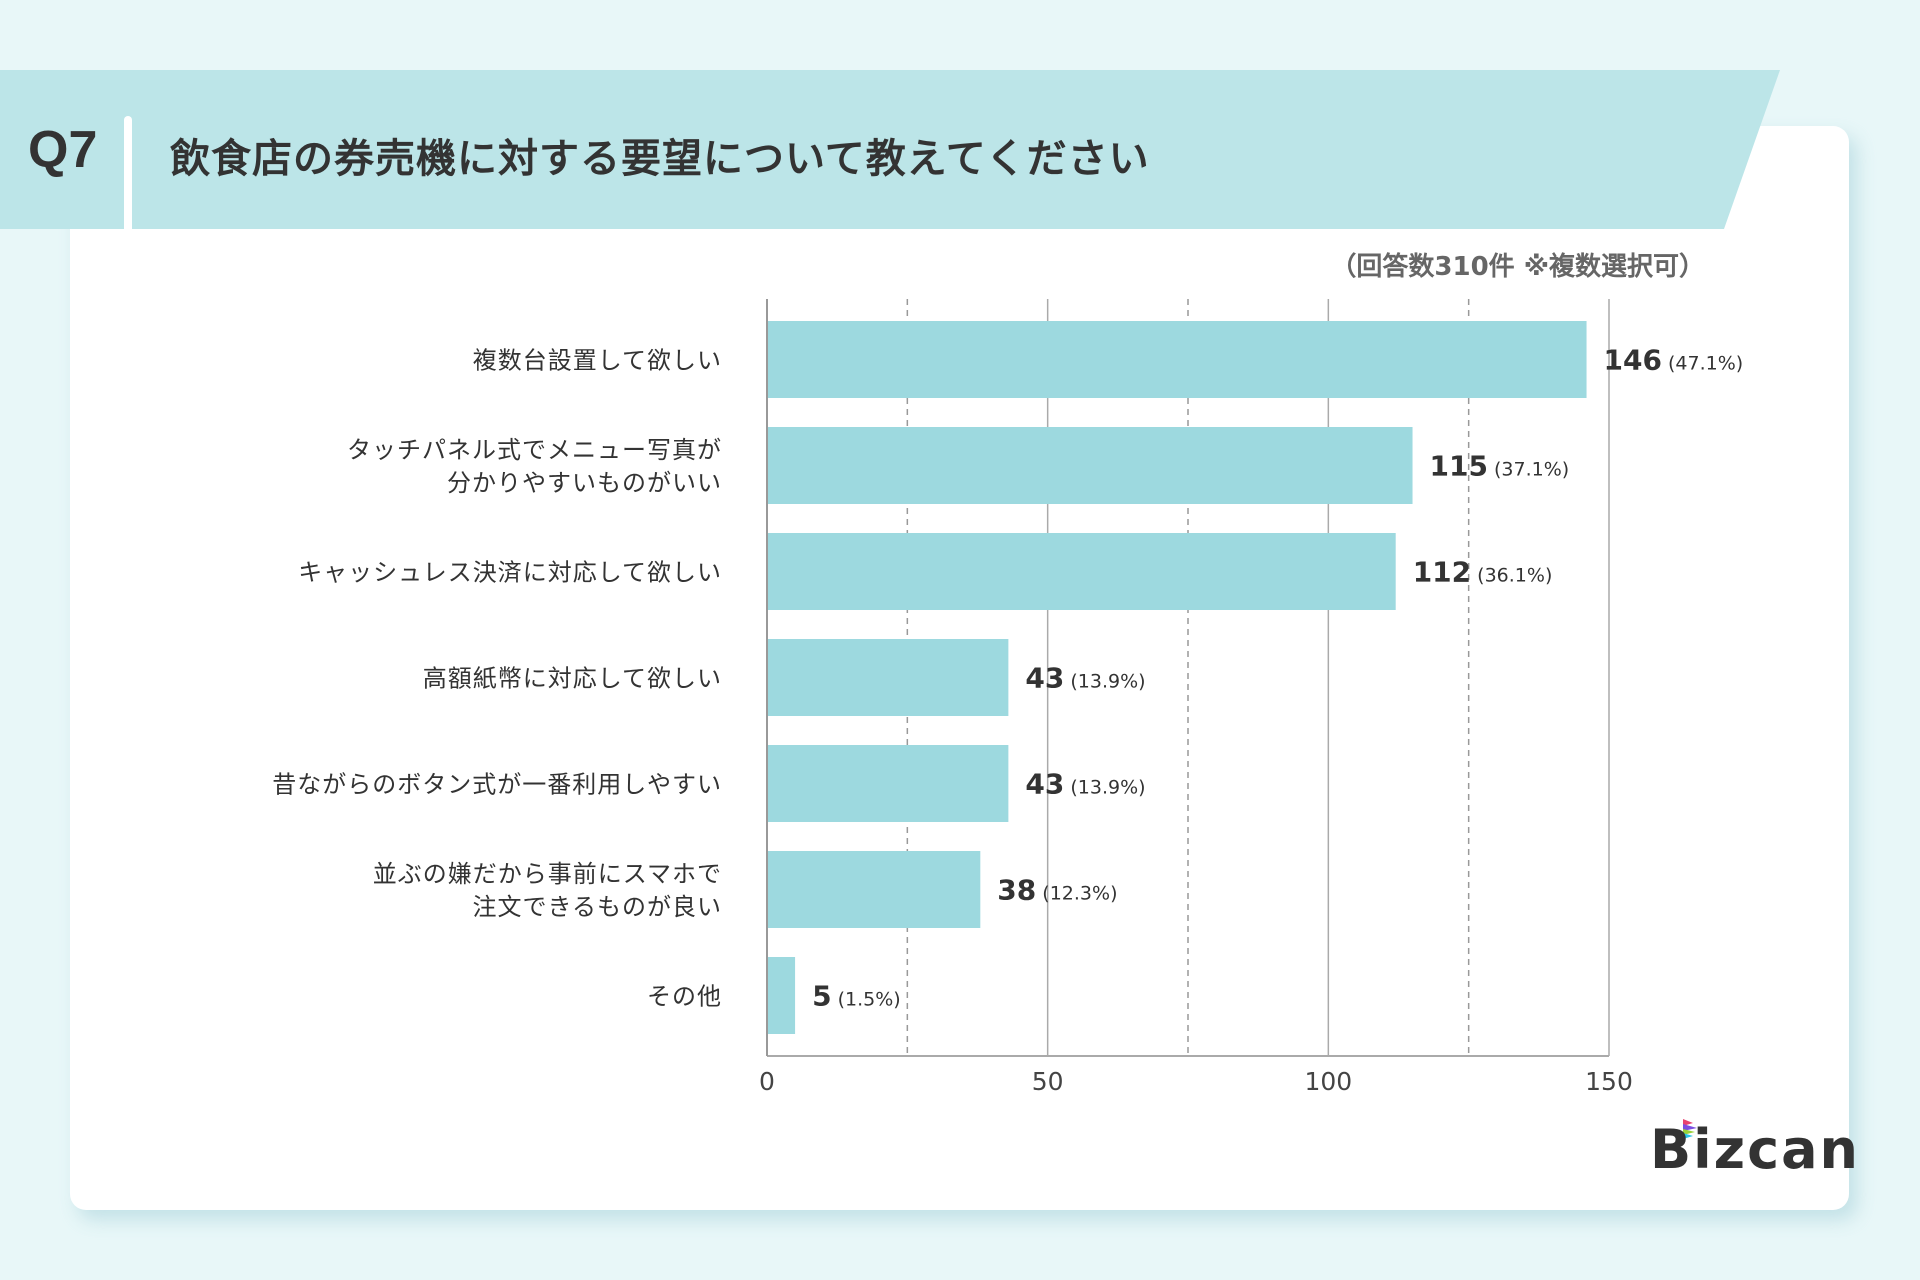  I want to click on x-tick-label: 0, so click(767, 1081).